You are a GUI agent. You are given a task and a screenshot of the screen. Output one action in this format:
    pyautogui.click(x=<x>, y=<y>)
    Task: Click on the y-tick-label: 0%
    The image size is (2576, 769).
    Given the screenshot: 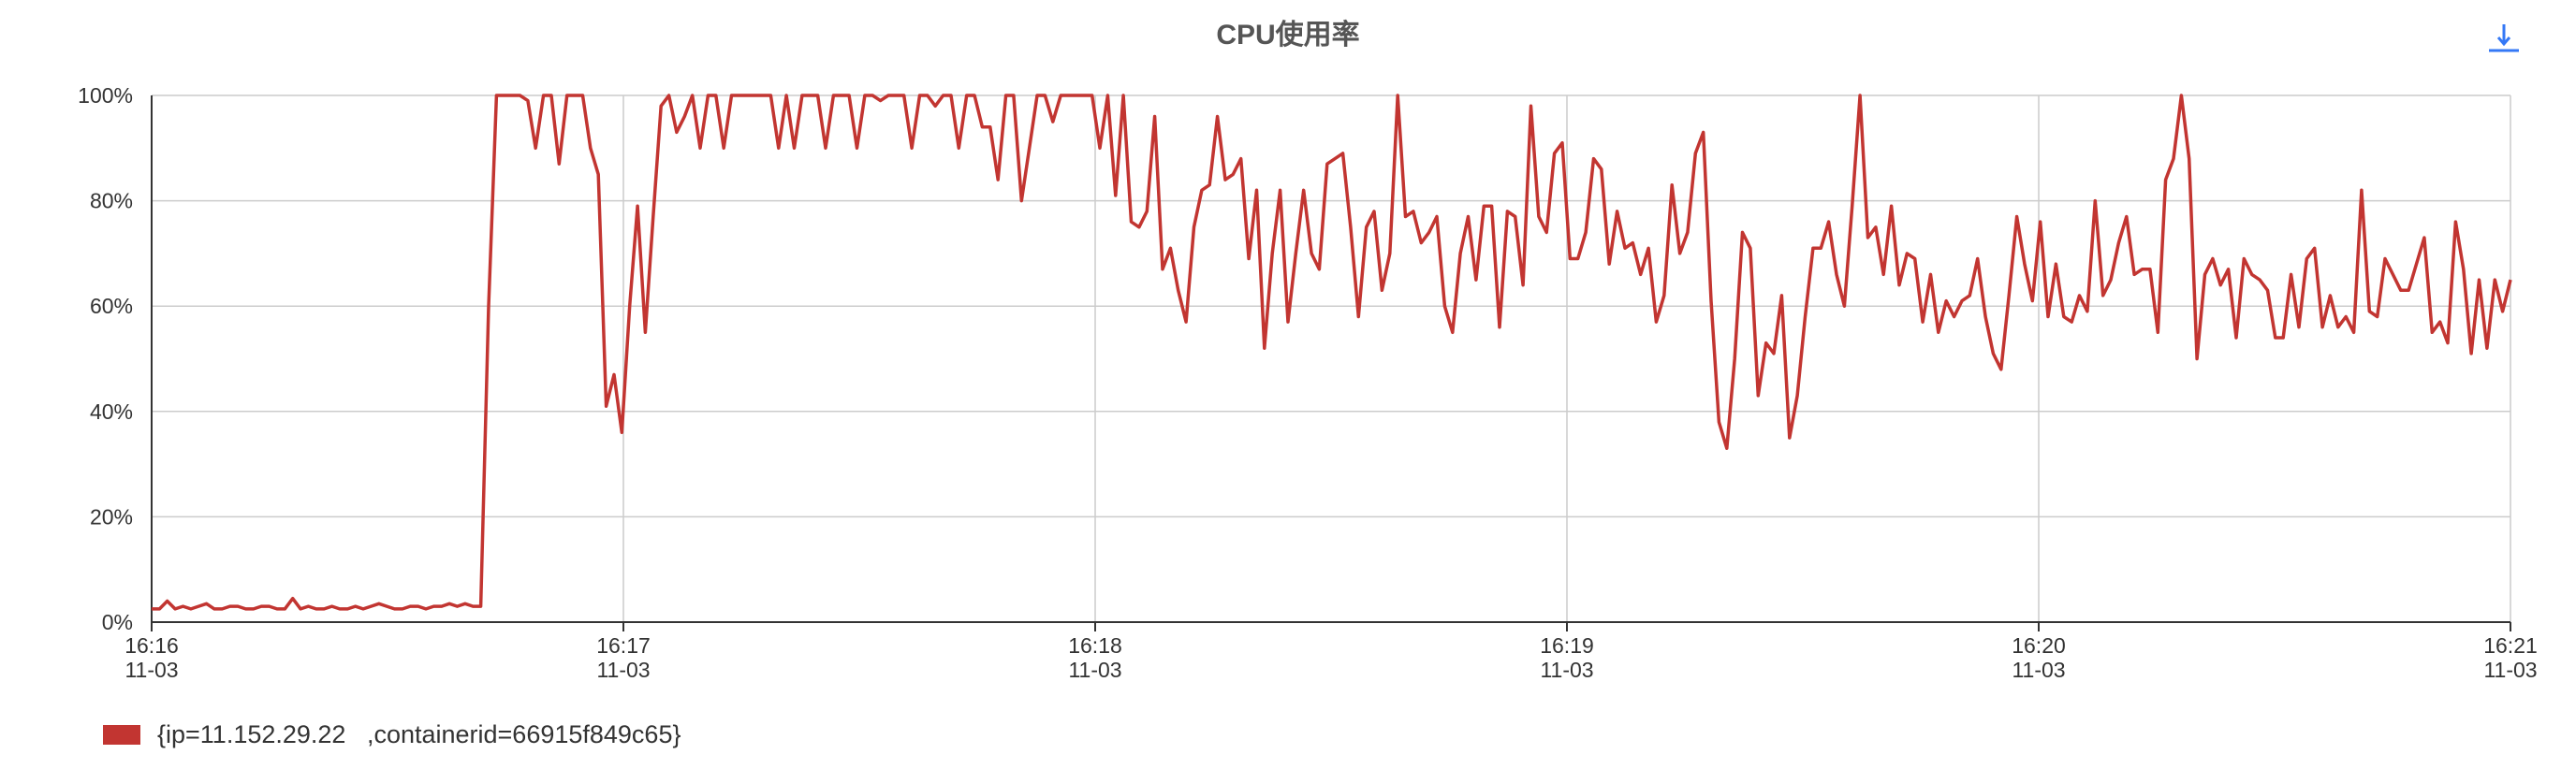 What is the action you would take?
    pyautogui.click(x=117, y=622)
    